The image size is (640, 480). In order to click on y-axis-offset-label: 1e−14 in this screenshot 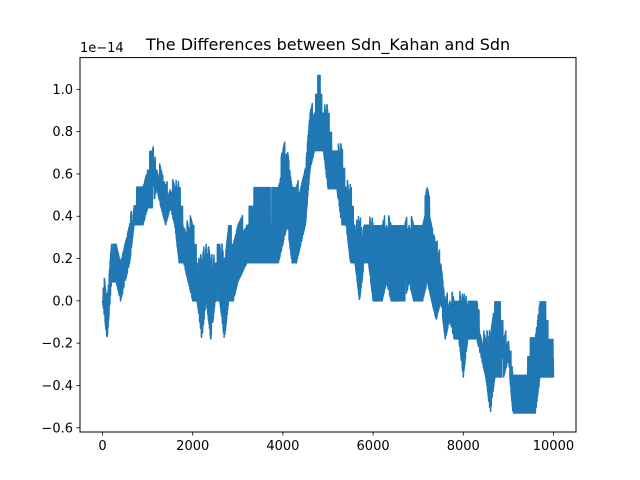, I will do `click(102, 48)`.